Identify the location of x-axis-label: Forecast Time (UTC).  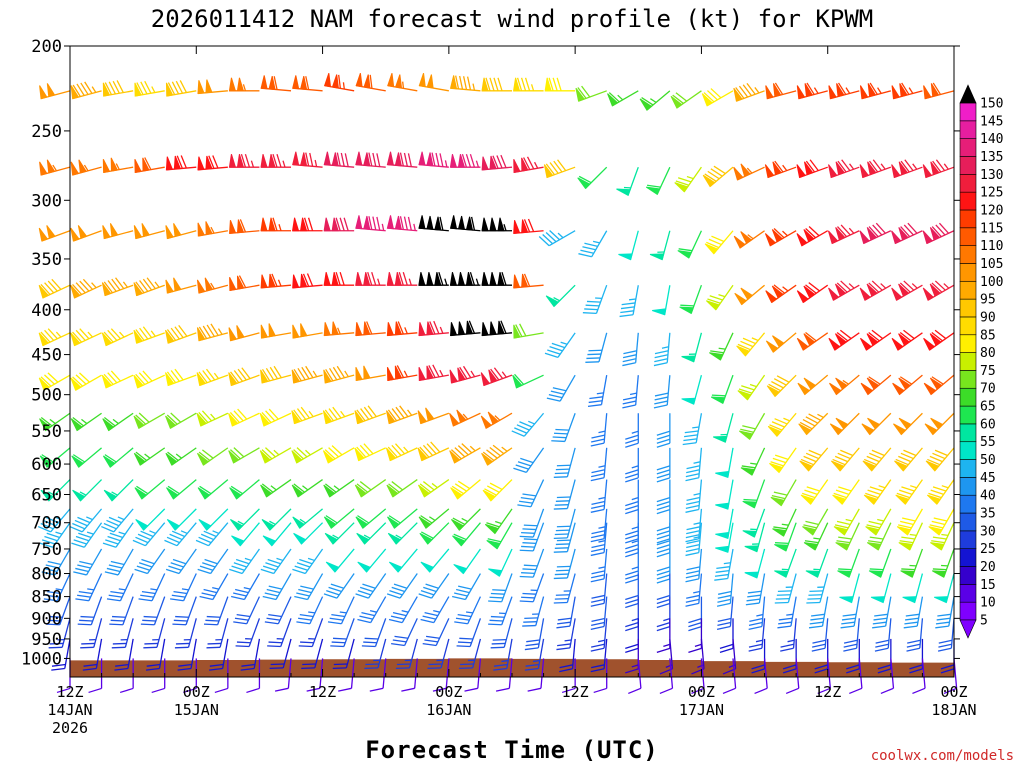
(512, 750).